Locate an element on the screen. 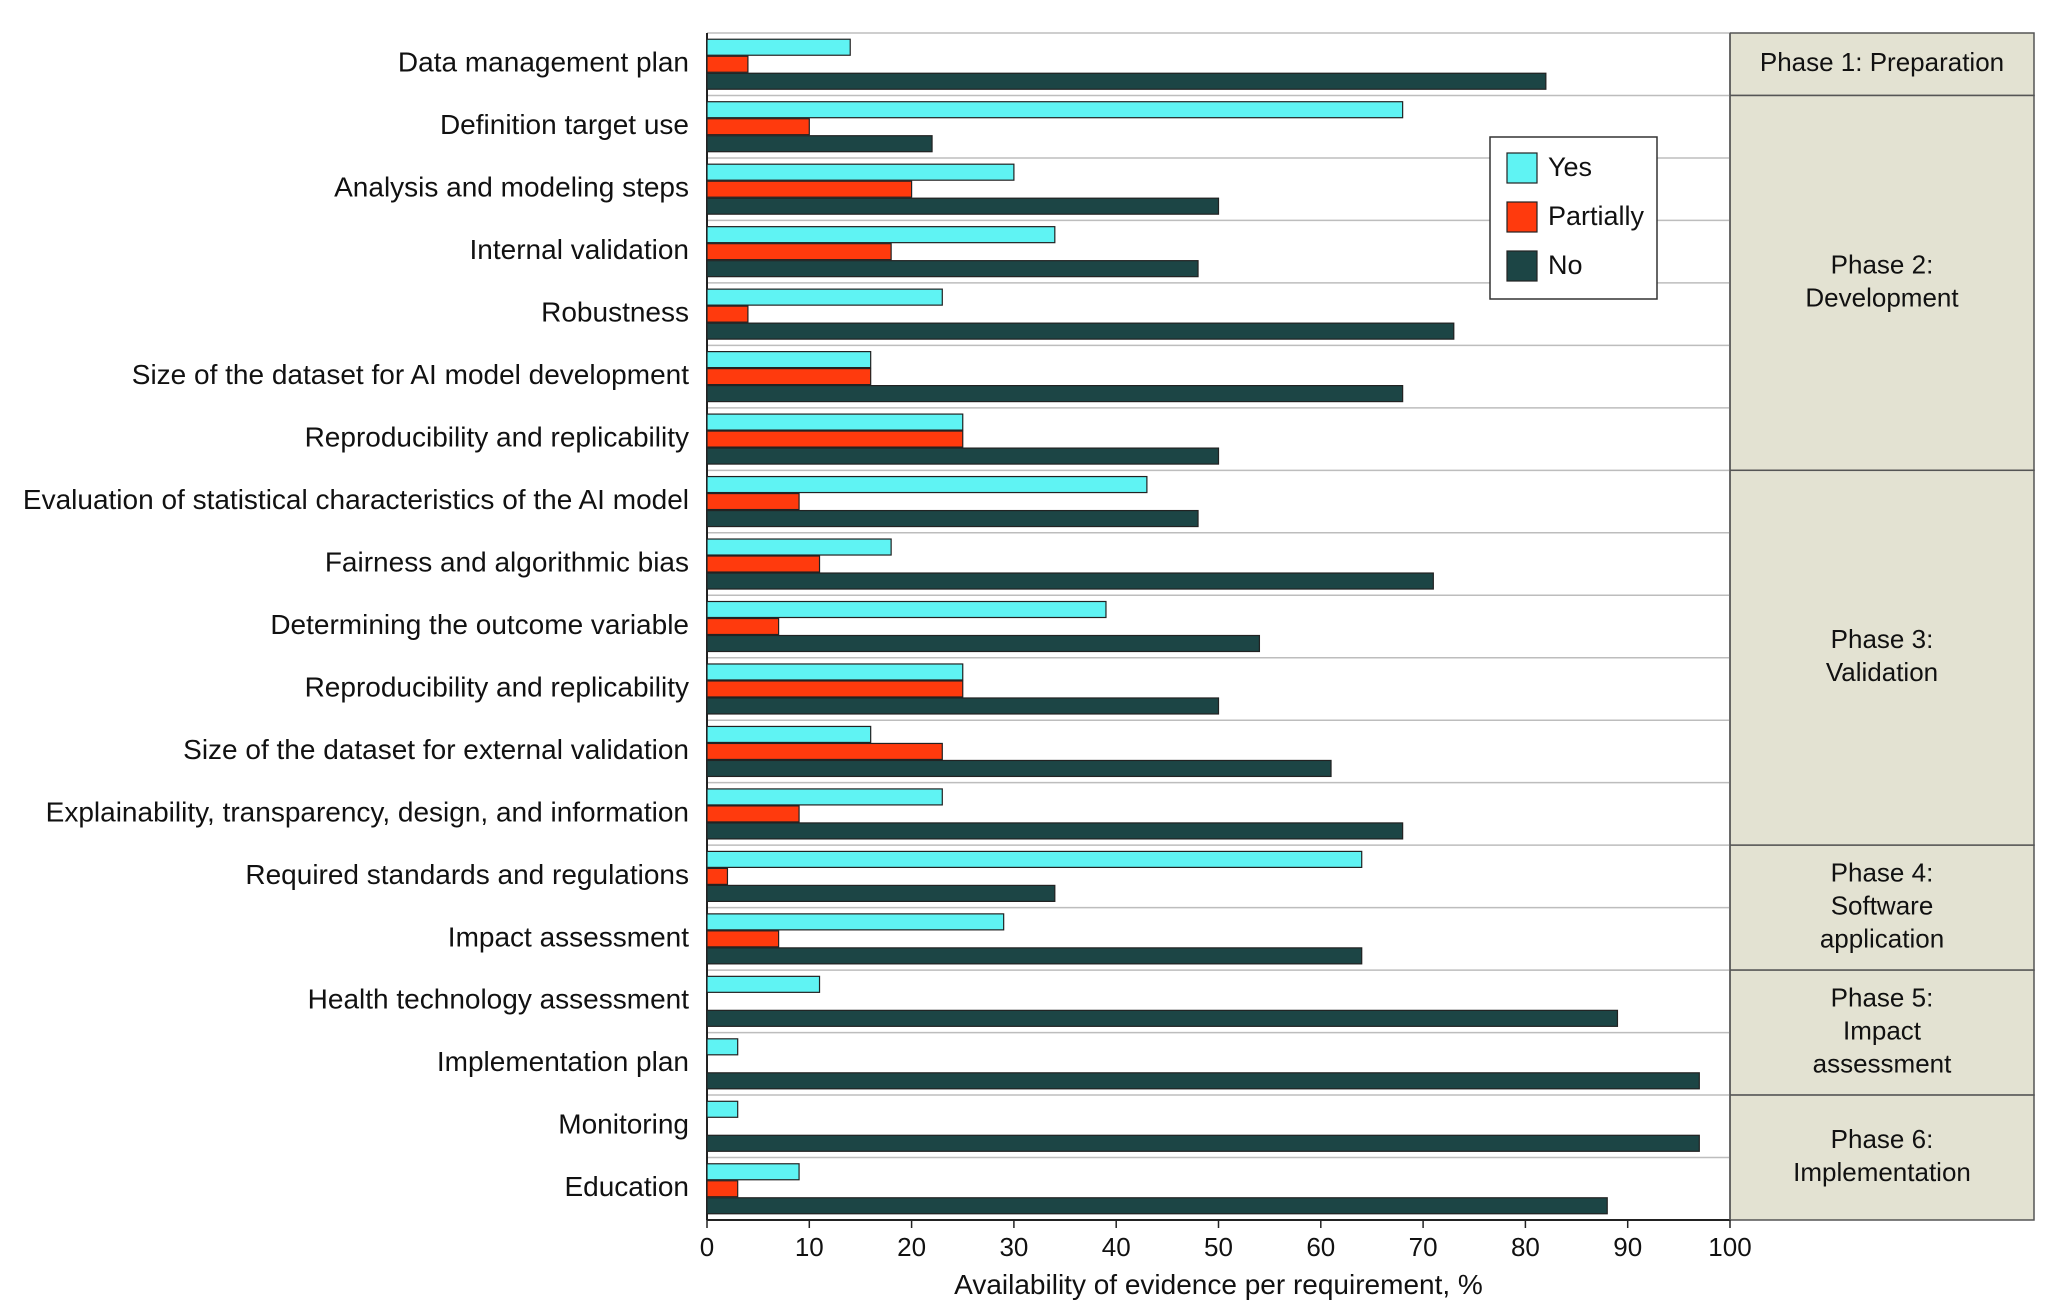 The image size is (2048, 1302). x-tick-label: 80 is located at coordinates (1525, 1247).